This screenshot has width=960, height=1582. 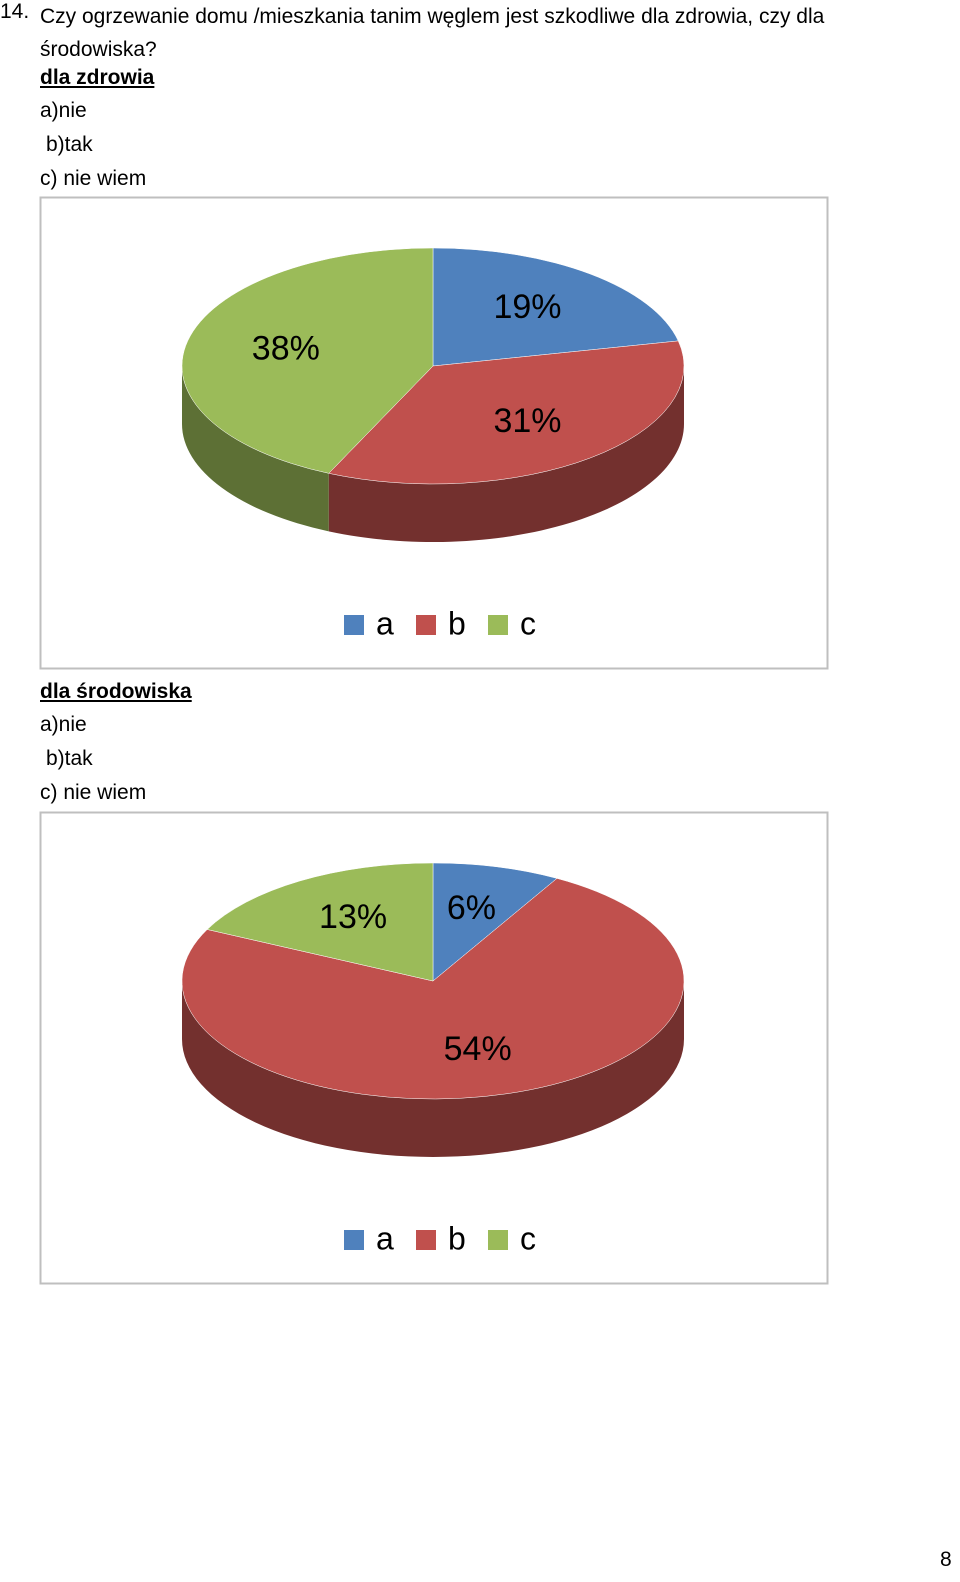 What do you see at coordinates (353, 917) in the screenshot?
I see `data-label: 13%` at bounding box center [353, 917].